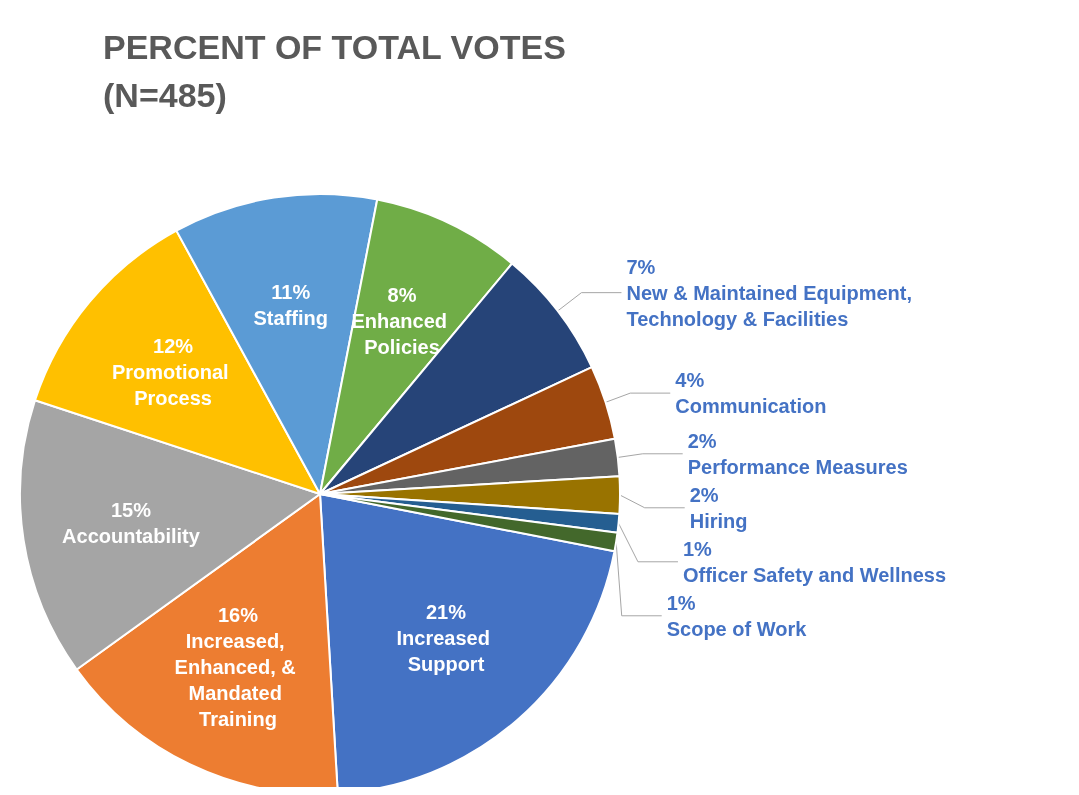 This screenshot has height=795, width=1079. Describe the element at coordinates (334, 71) in the screenshot. I see `chart-title: PERCENT OF TOTAL VOTES (N=485)` at that location.